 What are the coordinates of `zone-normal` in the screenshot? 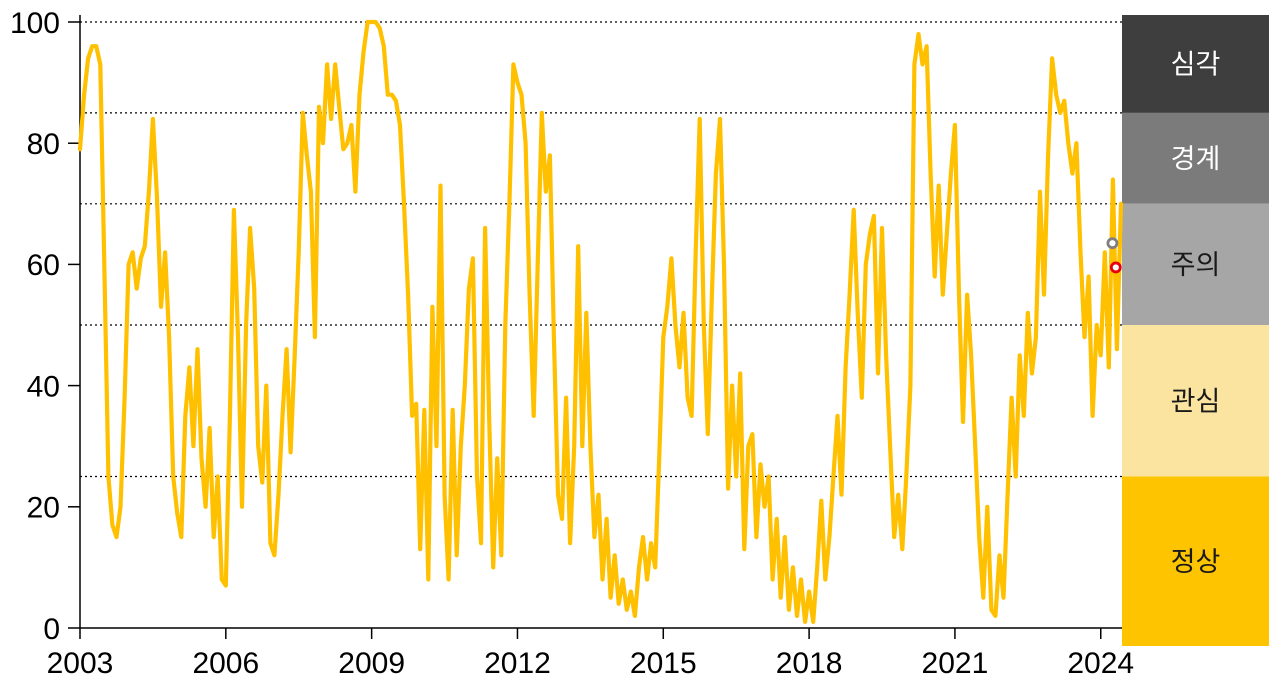 It's located at (1195, 561).